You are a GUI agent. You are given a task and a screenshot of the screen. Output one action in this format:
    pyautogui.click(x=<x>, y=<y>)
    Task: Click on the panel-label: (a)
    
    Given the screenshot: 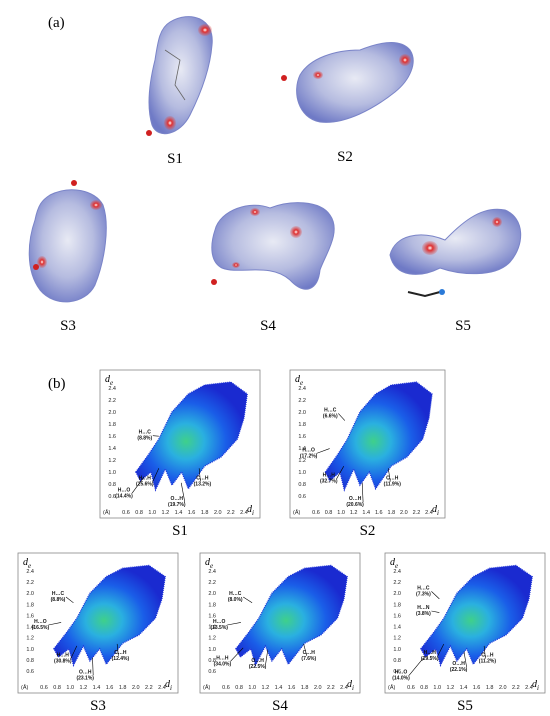 What is the action you would take?
    pyautogui.click(x=56, y=23)
    